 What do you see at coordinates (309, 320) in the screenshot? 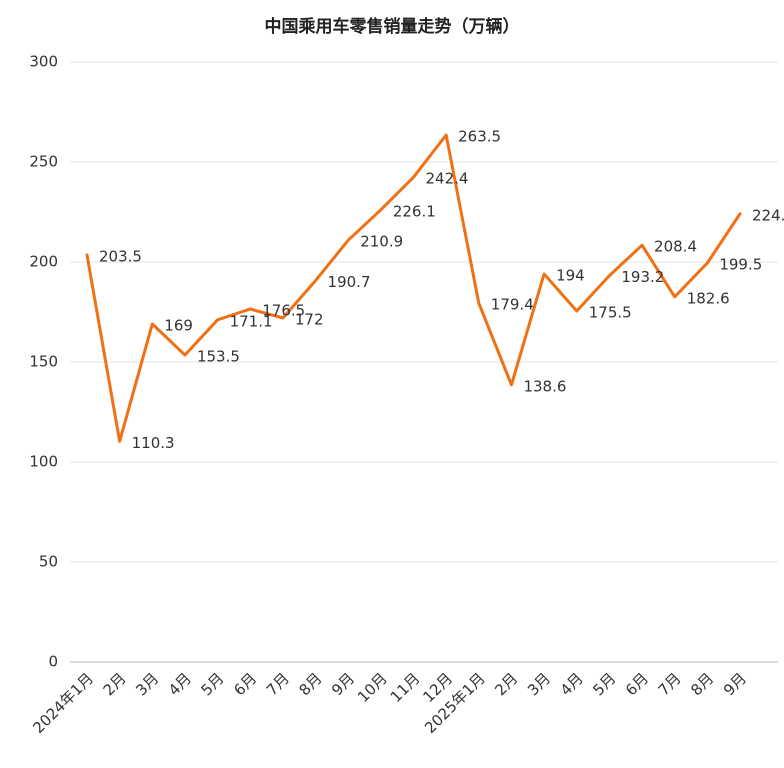
I see `data-label: 172` at bounding box center [309, 320].